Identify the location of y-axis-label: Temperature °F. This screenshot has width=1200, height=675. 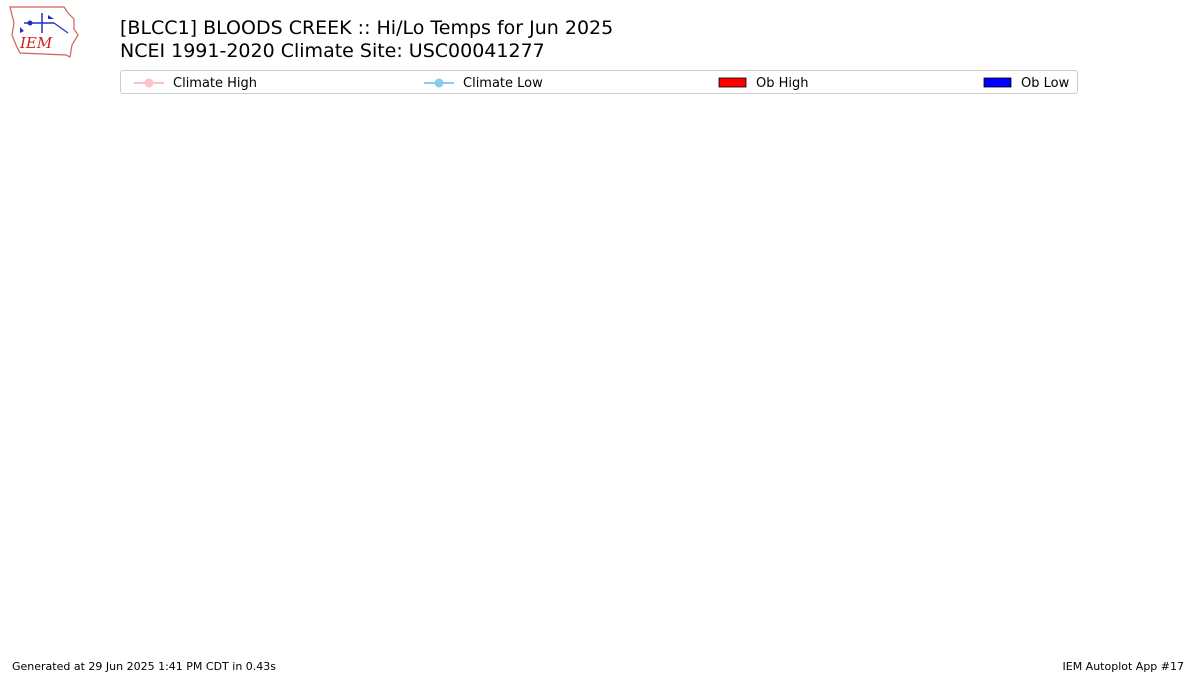
(76, 354).